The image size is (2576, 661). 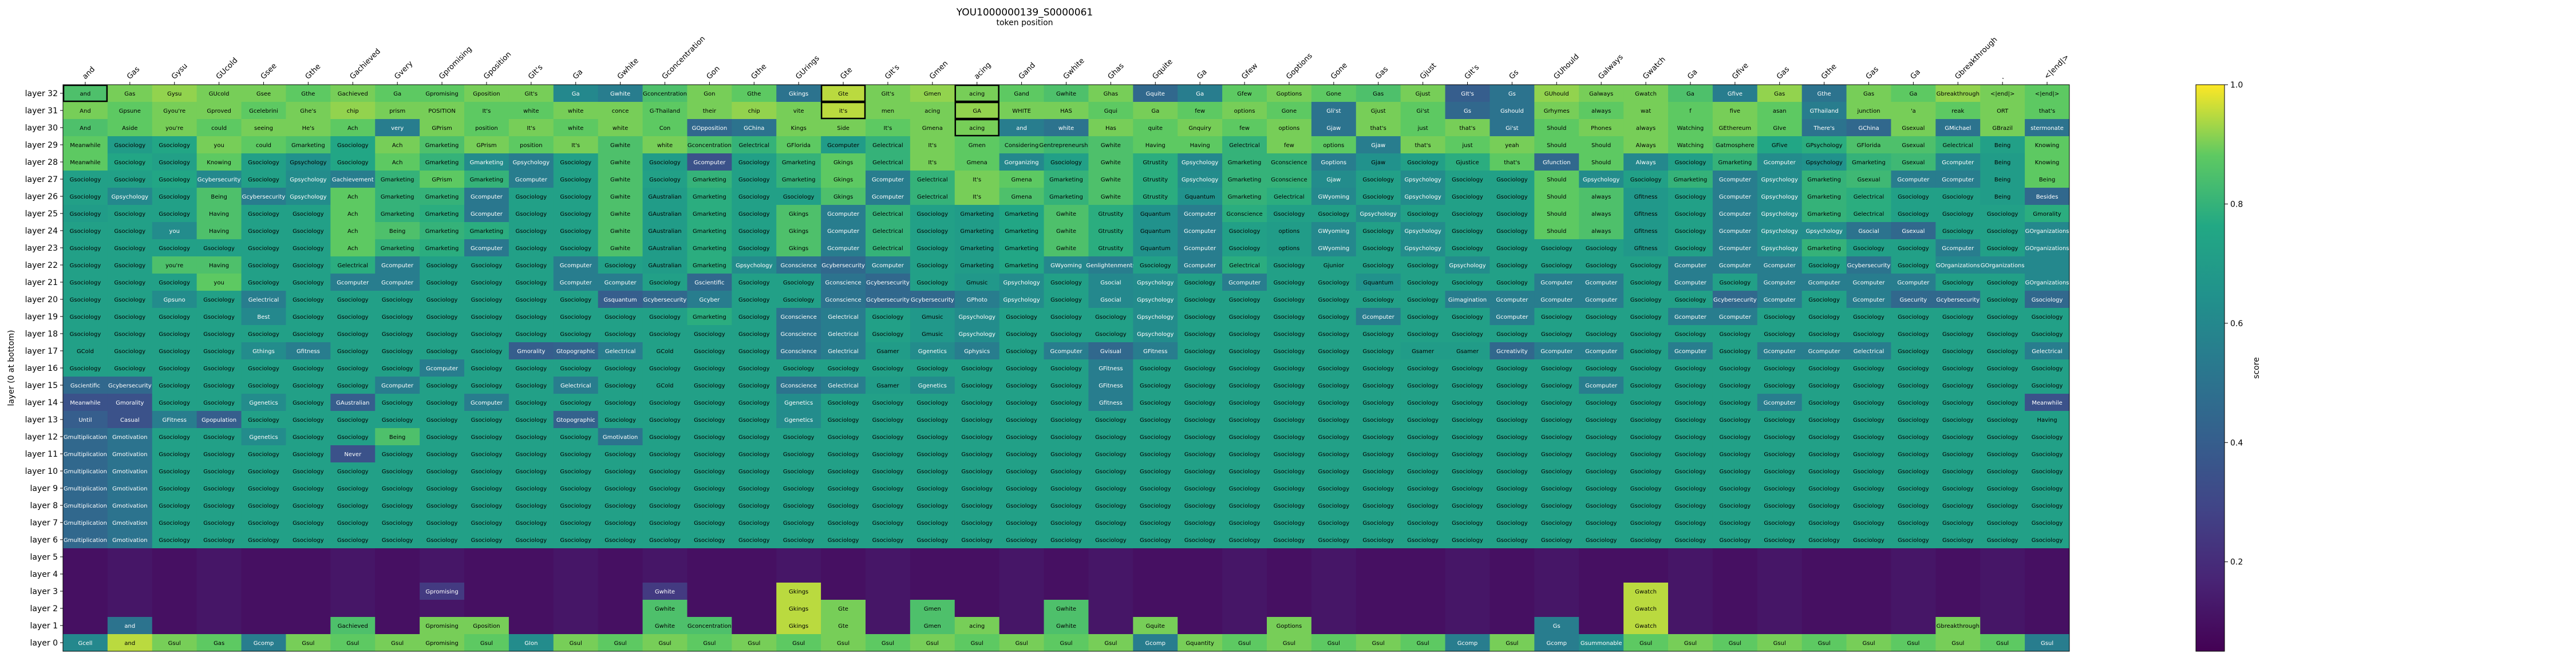 What do you see at coordinates (89, 73) in the screenshot?
I see `x-tick-label: and` at bounding box center [89, 73].